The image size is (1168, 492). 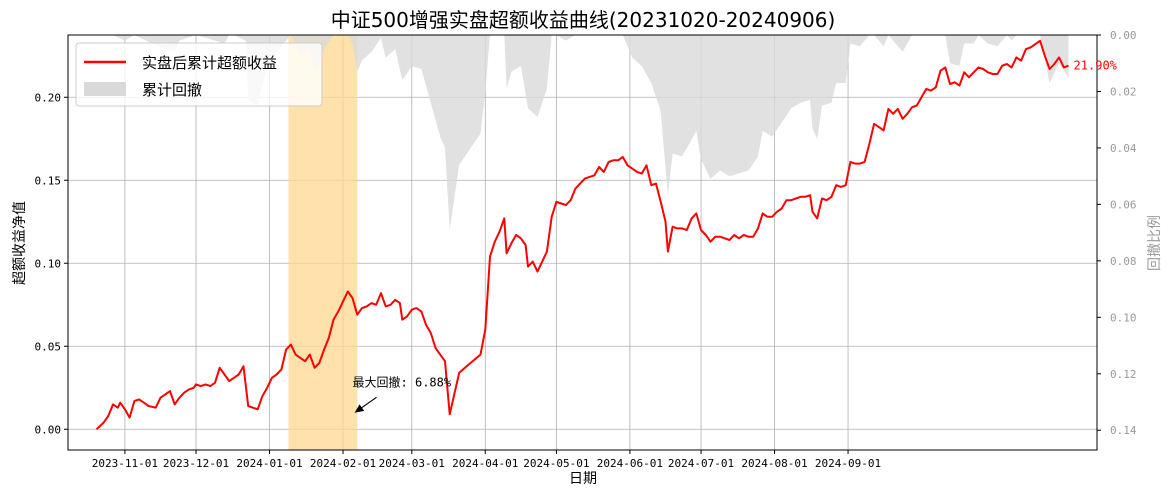 What do you see at coordinates (1123, 317) in the screenshot?
I see `y2-tick-label: 0.10` at bounding box center [1123, 317].